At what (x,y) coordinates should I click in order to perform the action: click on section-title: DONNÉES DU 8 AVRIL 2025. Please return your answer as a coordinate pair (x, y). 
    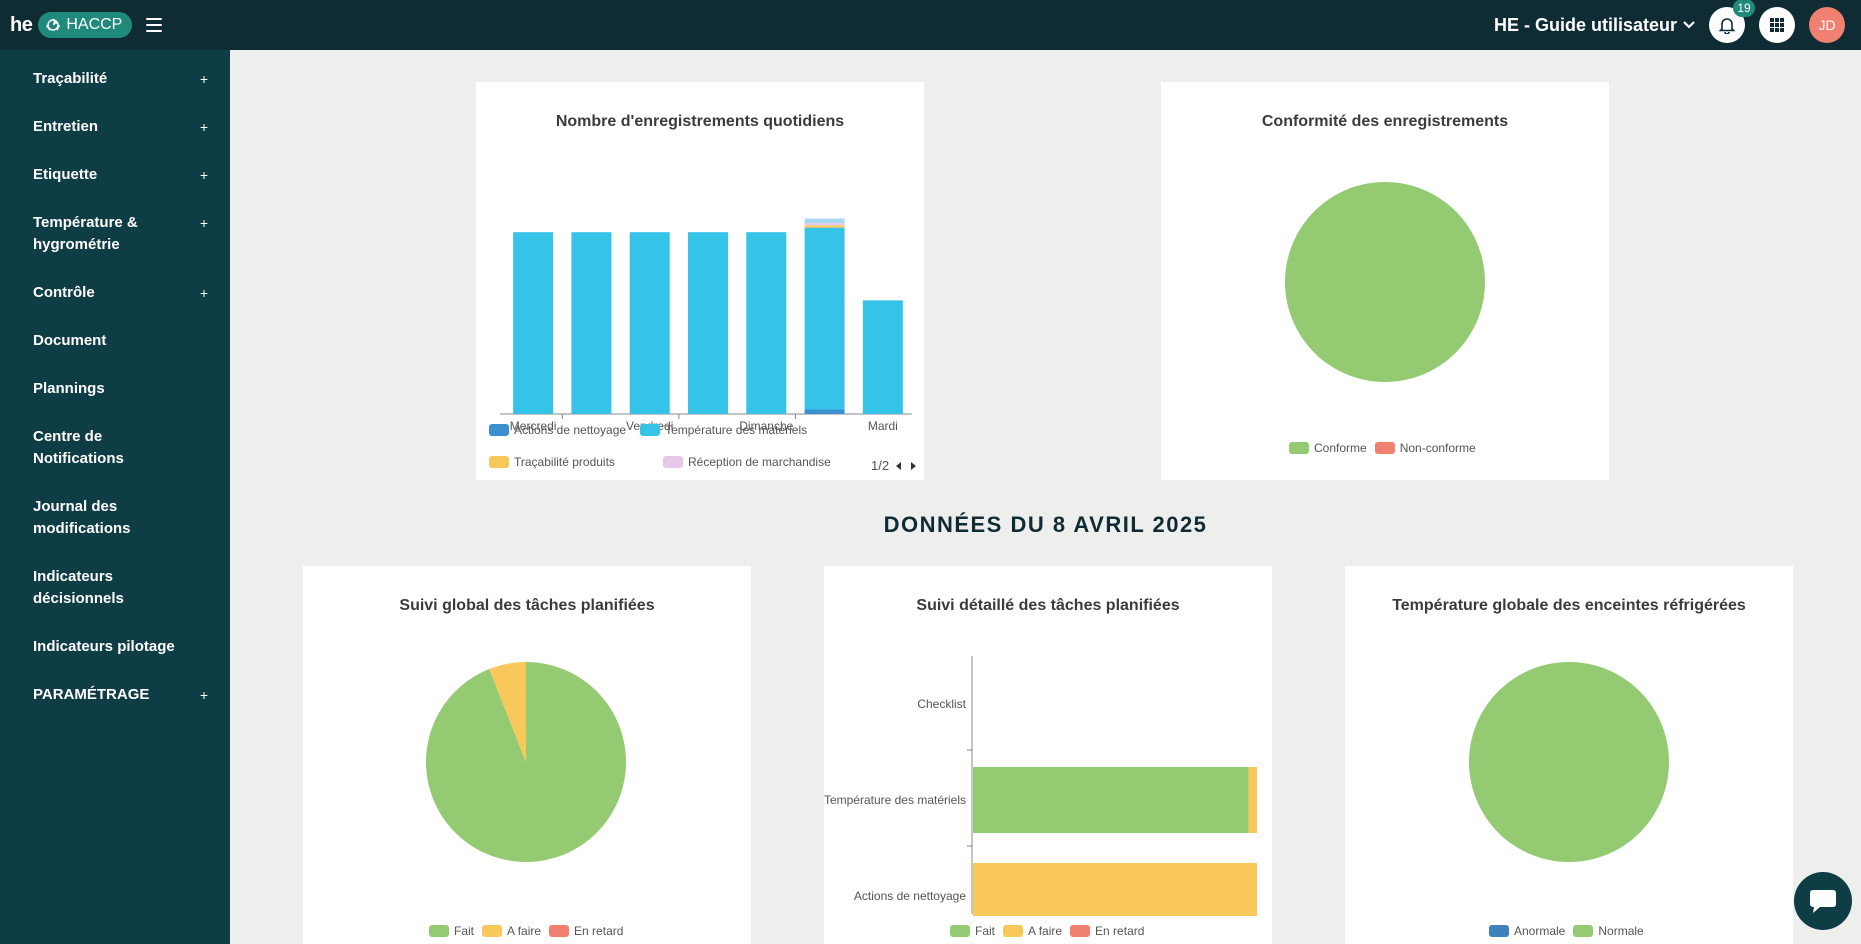
    Looking at the image, I should click on (1045, 524).